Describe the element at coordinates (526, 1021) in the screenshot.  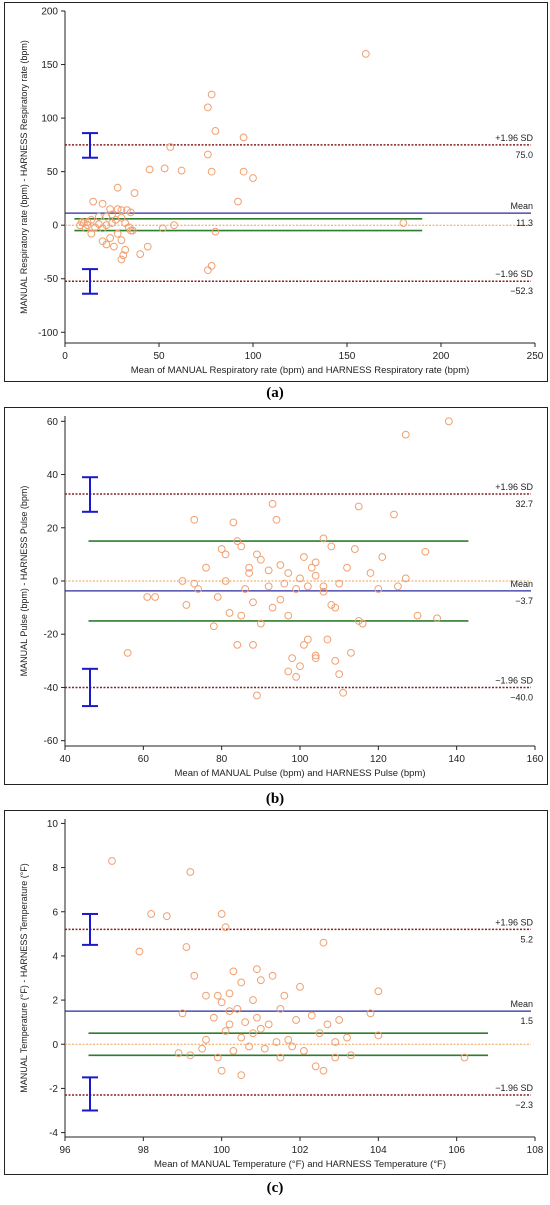
I see `mean-value: 1.5` at that location.